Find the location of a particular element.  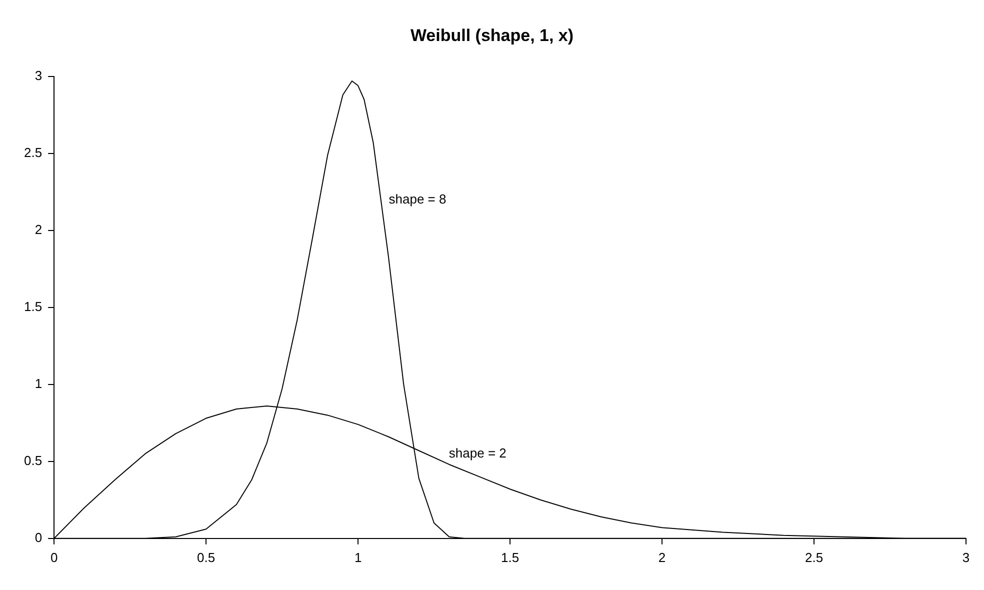

chart-title: Weibull (shape, 1, x) is located at coordinates (492, 35).